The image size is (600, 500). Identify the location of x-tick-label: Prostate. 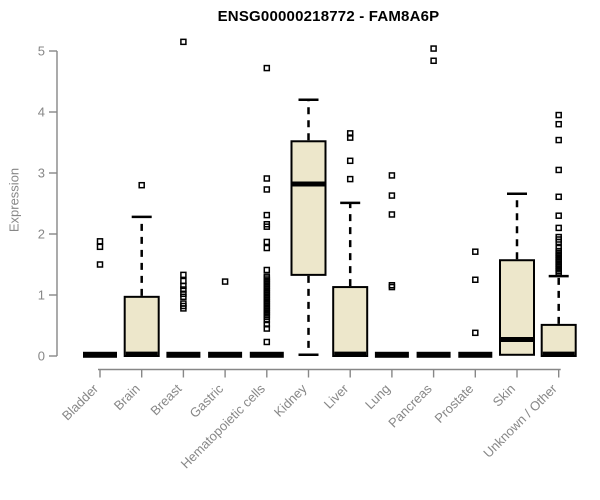
(454, 403).